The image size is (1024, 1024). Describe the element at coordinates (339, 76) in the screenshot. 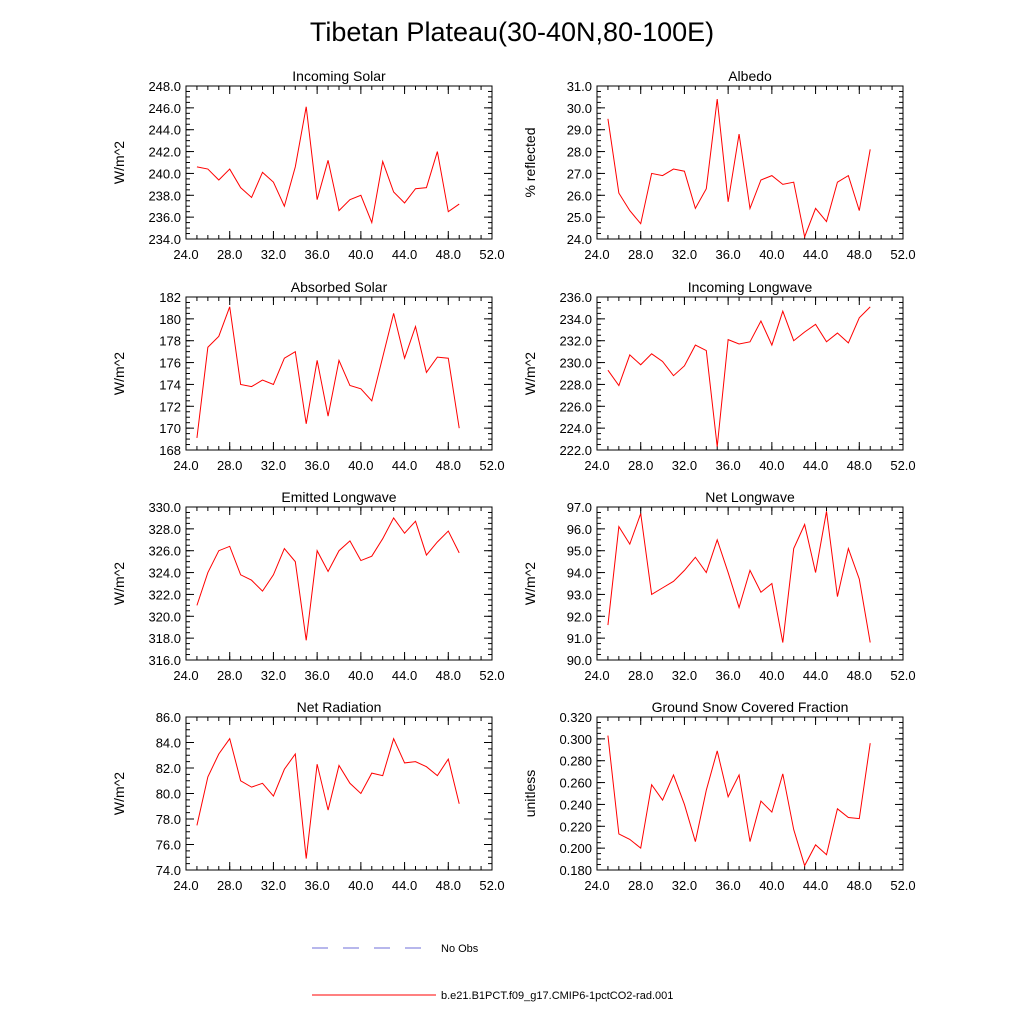

I see `panel-title-incoming-solar: Incoming Solar` at that location.